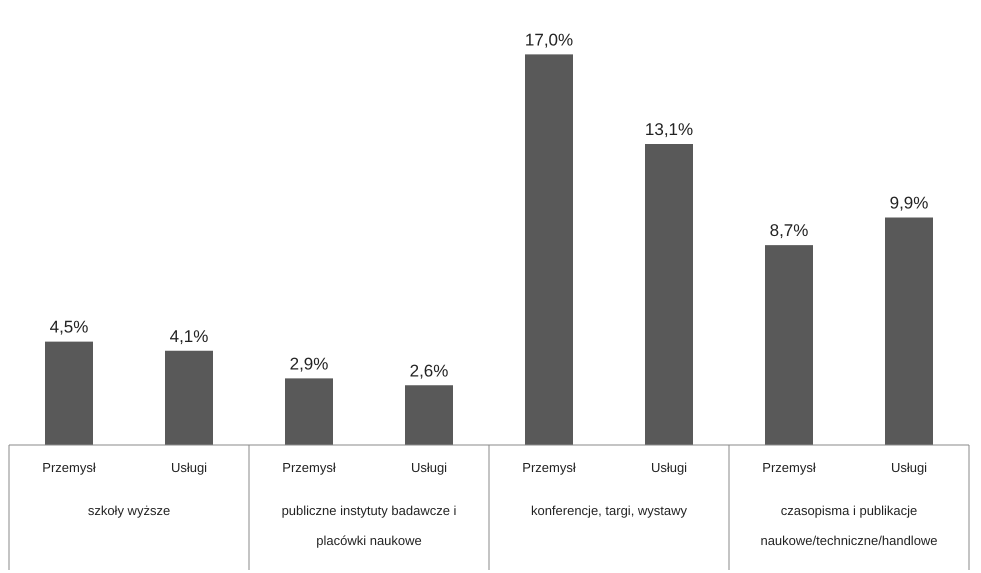 The image size is (981, 573). I want to click on data-label: 17,0%, so click(549, 40).